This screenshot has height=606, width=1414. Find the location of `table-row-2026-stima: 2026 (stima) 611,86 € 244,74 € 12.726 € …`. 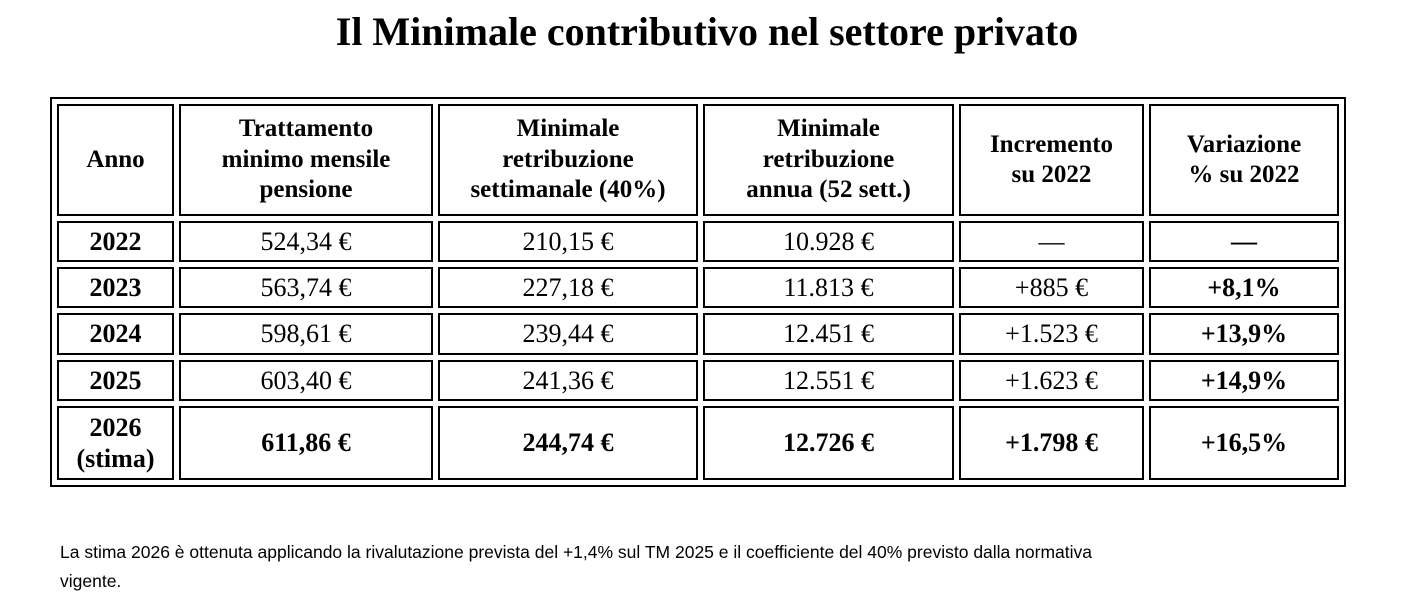

table-row-2026-stima: 2026 (stima) 611,86 € 244,74 € 12.726 € … is located at coordinates (698, 442).